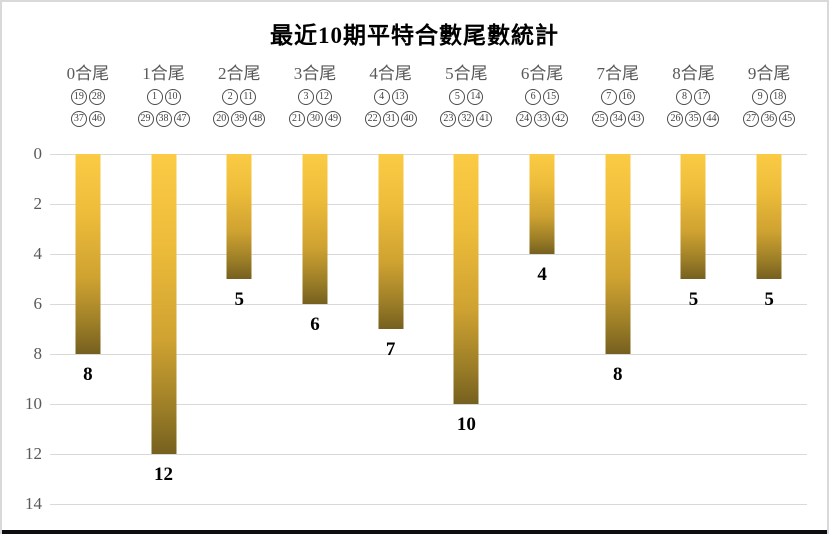  What do you see at coordinates (181, 119) in the screenshot?
I see `ball-number-circle: 47` at bounding box center [181, 119].